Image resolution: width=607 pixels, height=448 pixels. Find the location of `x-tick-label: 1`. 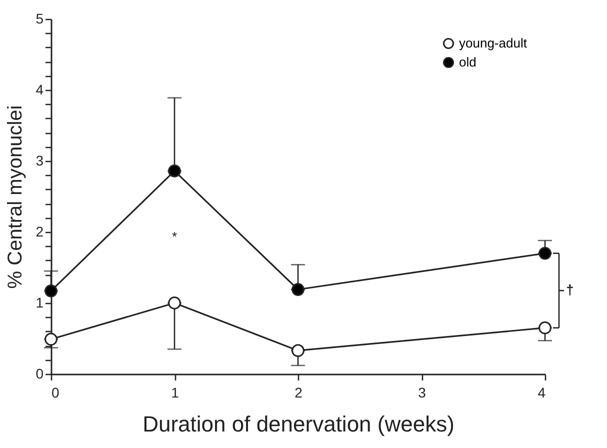

x-tick-label: 1 is located at coordinates (175, 392).